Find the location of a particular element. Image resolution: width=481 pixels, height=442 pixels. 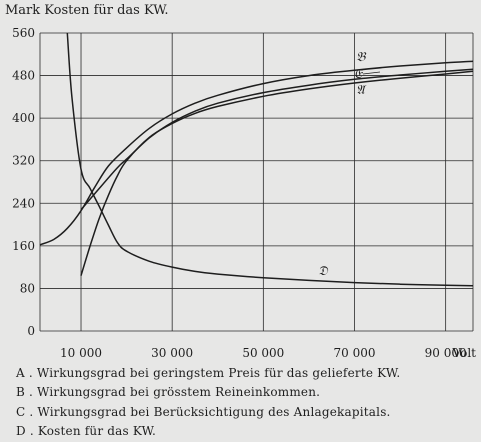

curve-label-c: 𝔈 is located at coordinates (359, 74).